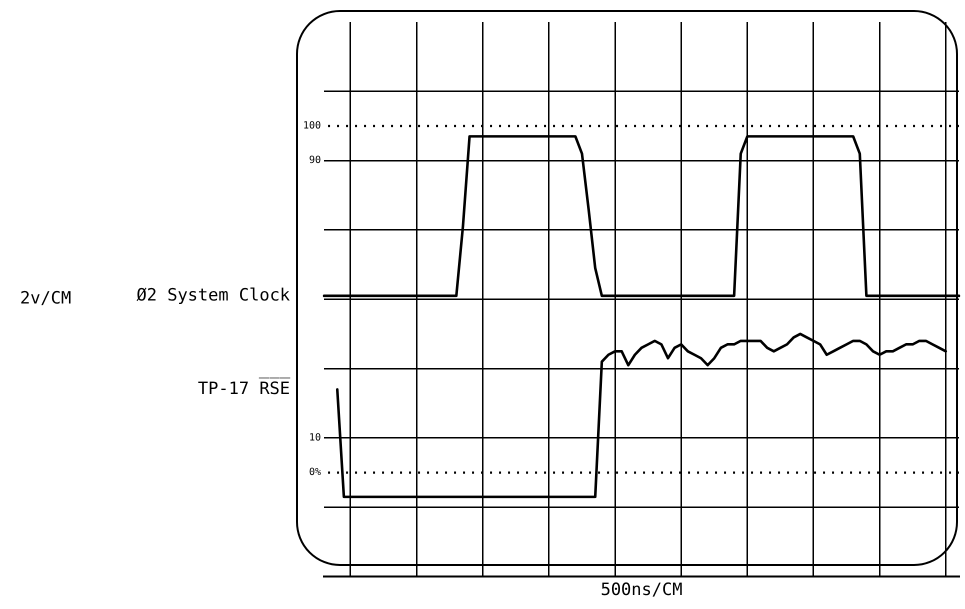 This screenshot has width=965, height=609. I want to click on text: TP-17 R̅S̅E̅, so click(244, 388).